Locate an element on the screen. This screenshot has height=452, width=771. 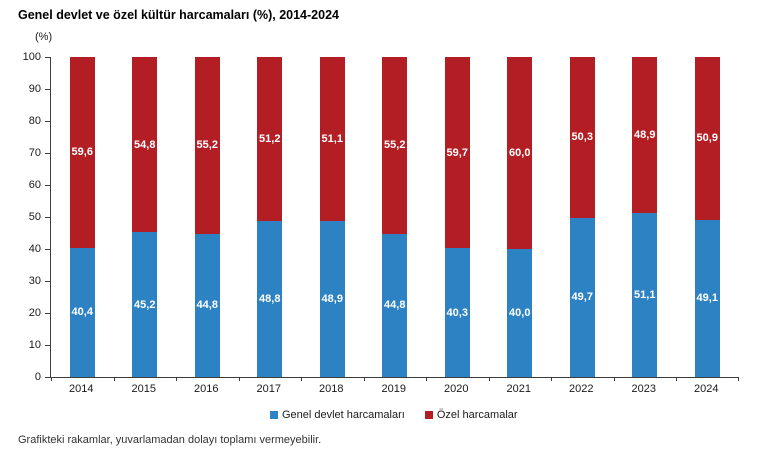
bar-segment-genel: 40,3 is located at coordinates (457, 312).